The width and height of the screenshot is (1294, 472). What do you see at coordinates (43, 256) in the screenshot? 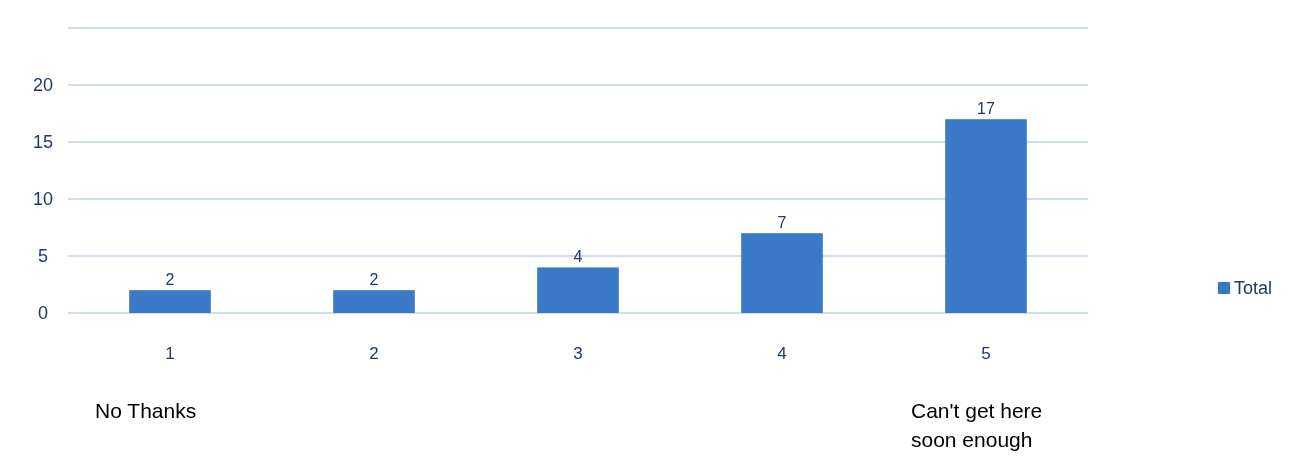
I see `y-tick-label: 5` at bounding box center [43, 256].